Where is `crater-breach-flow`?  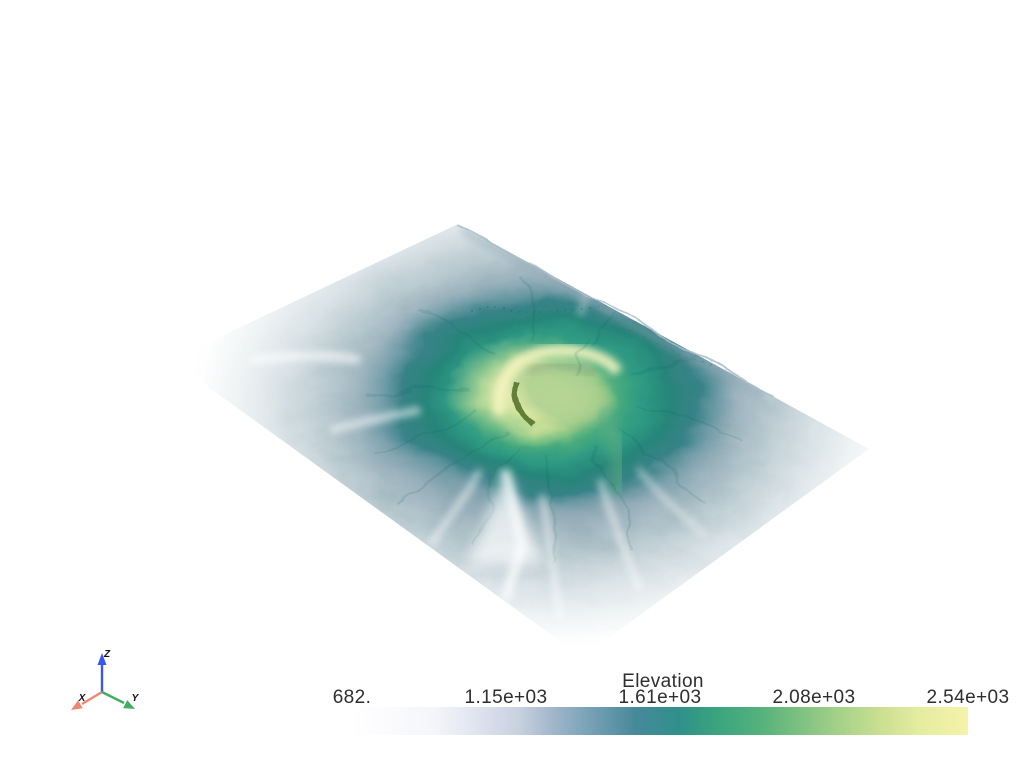
crater-breach-flow is located at coordinates (610, 454).